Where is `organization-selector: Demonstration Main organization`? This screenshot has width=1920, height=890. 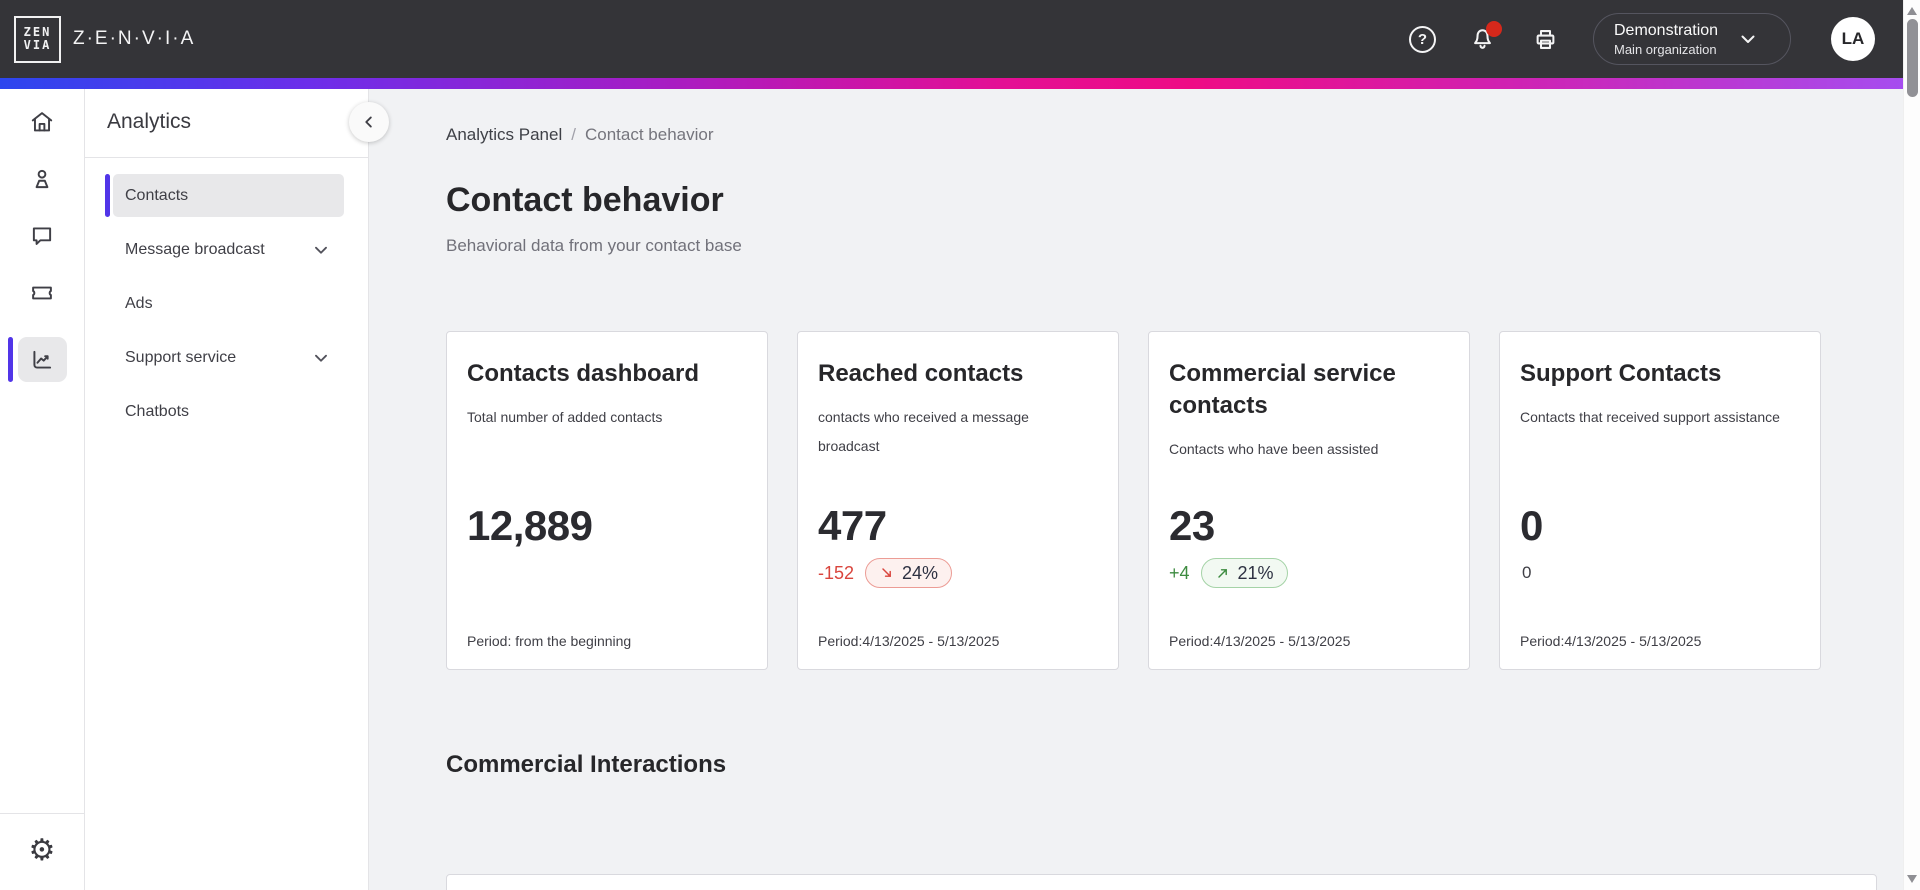
organization-selector: Demonstration Main organization is located at coordinates (1692, 39).